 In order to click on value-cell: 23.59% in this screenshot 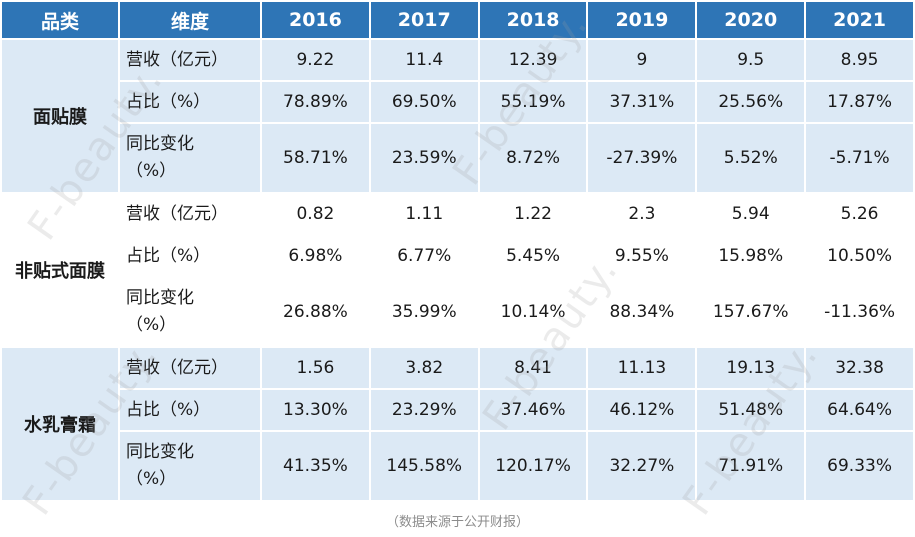, I will do `click(424, 158)`.